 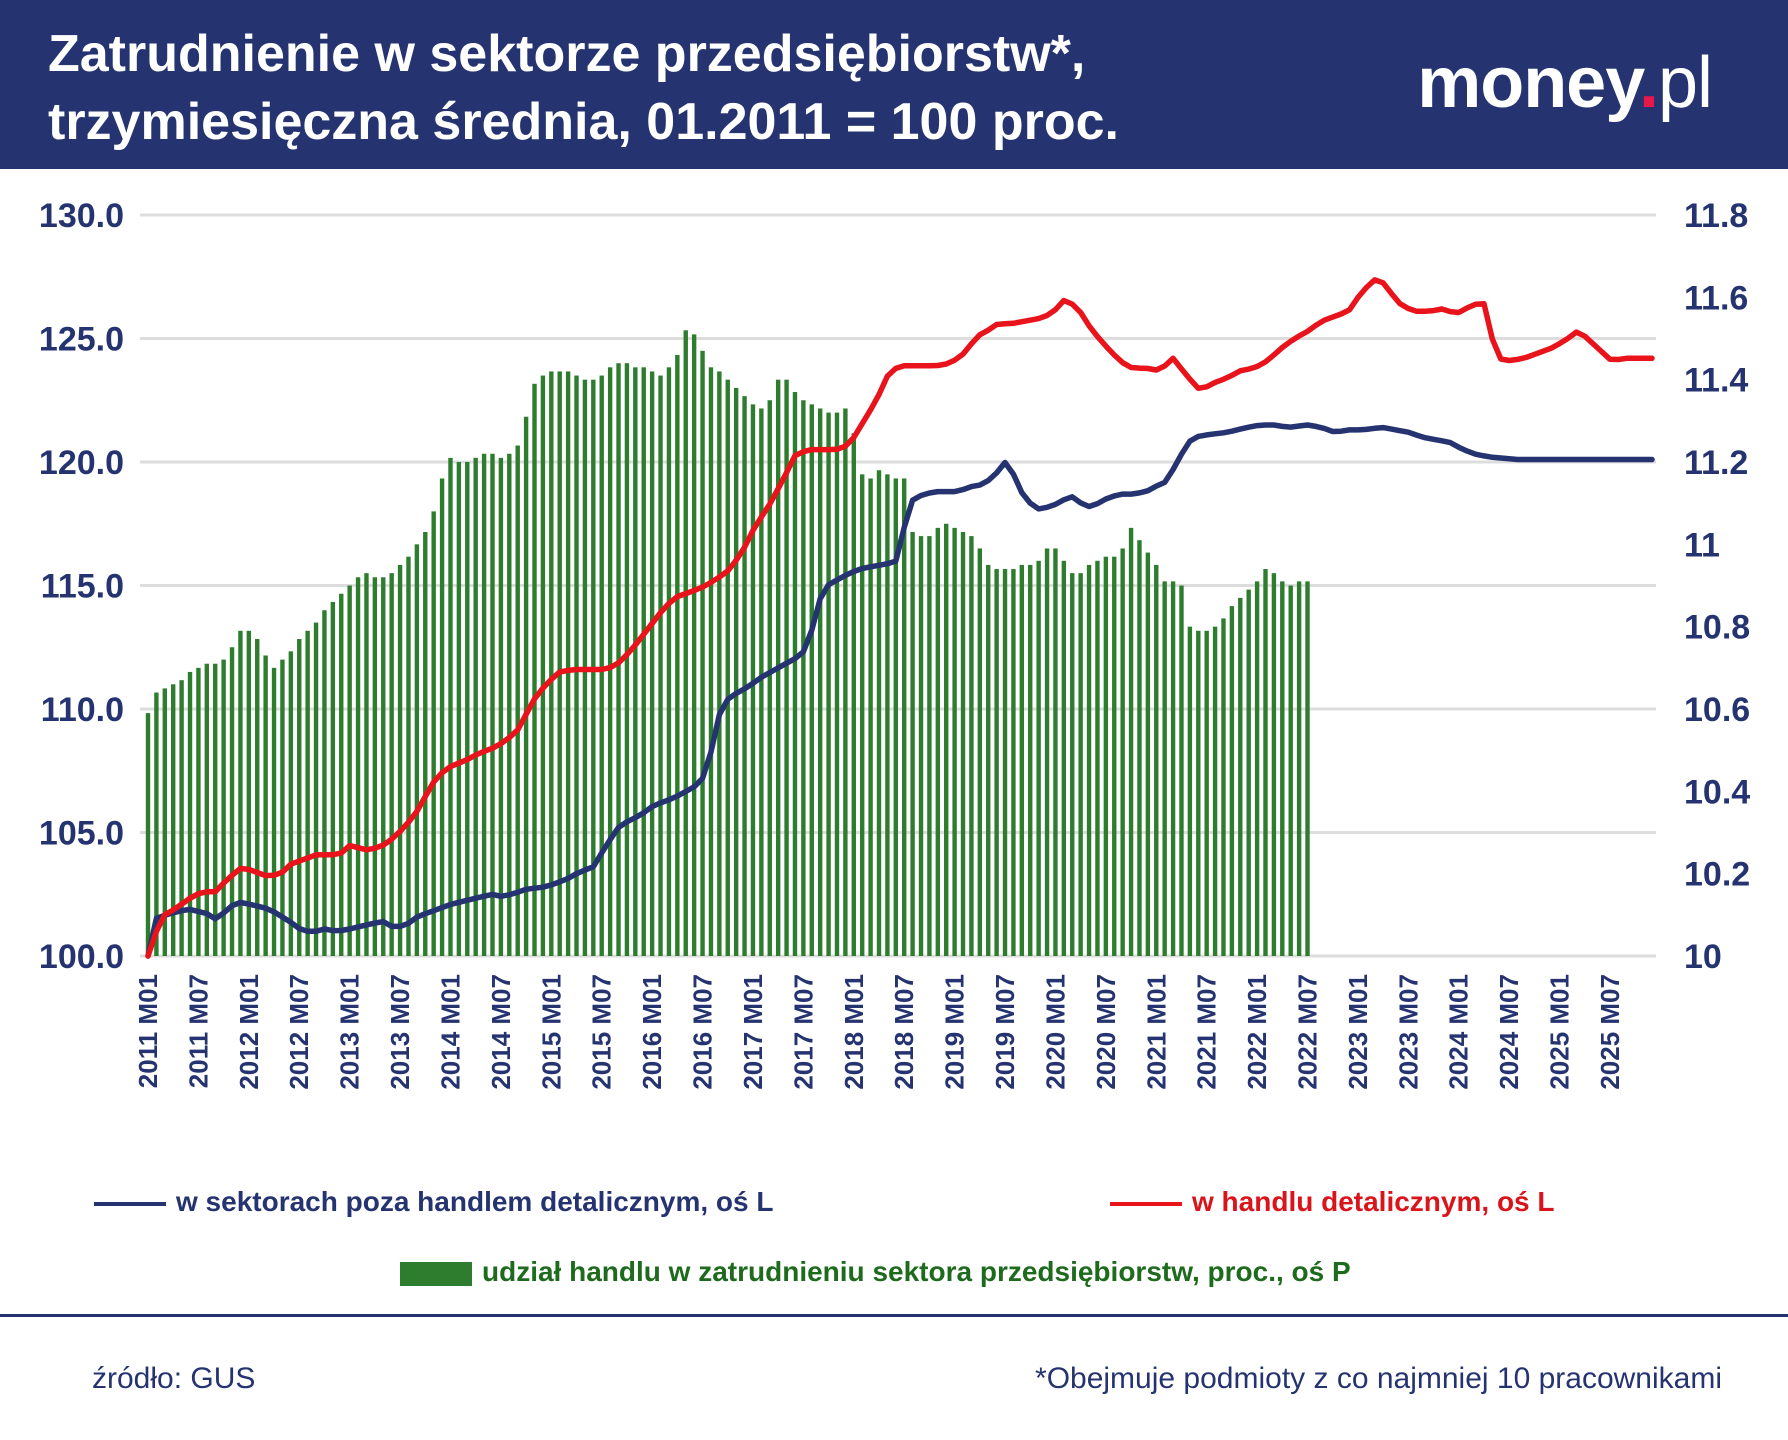 I want to click on x-axis-tick-label: 2022 M01, so click(x=1257, y=1032).